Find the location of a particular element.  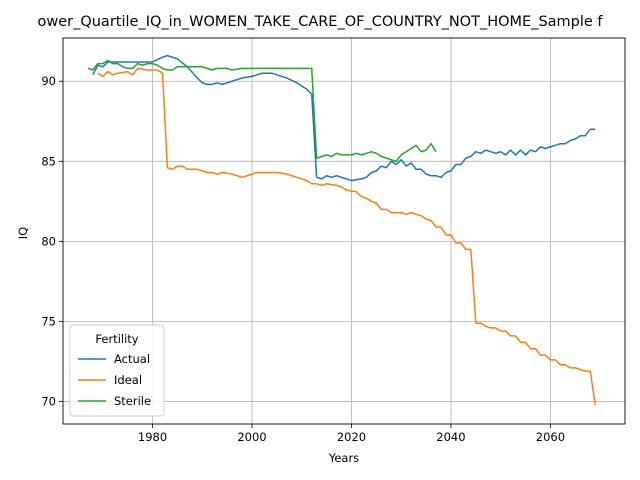

x-axis-ticks: 1980 2000 2020 2040 2060 is located at coordinates (351, 434).